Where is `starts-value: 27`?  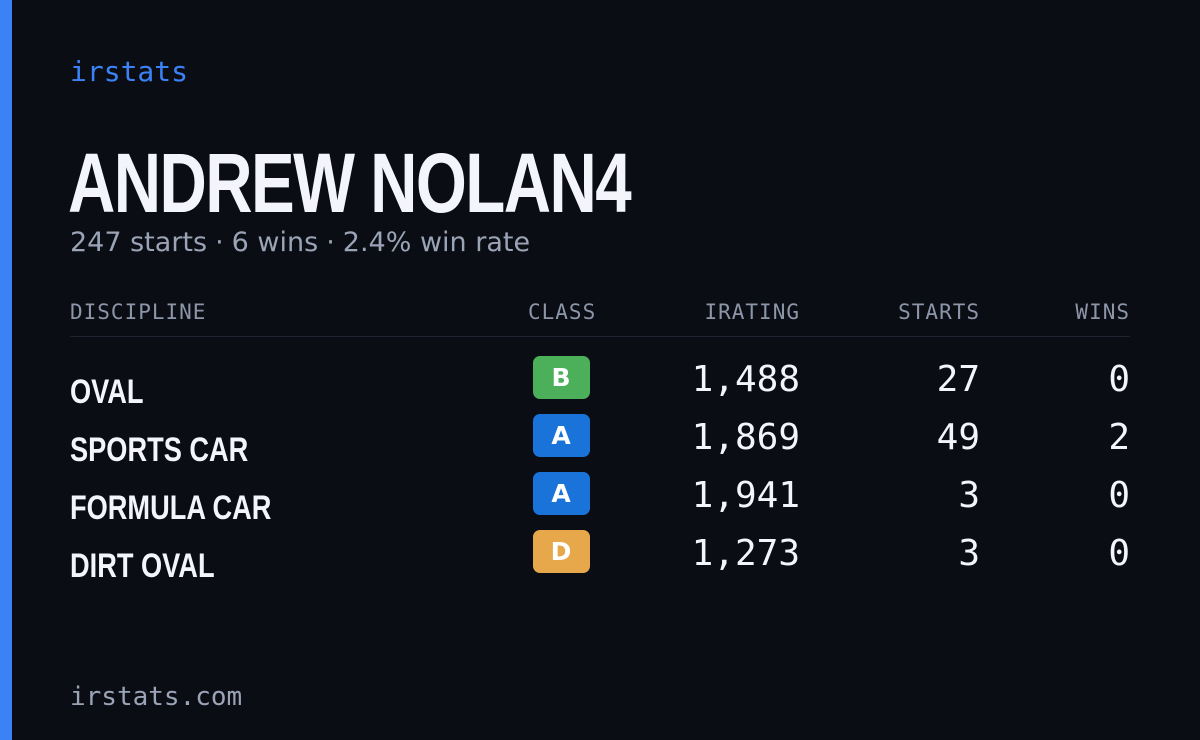 starts-value: 27 is located at coordinates (958, 379).